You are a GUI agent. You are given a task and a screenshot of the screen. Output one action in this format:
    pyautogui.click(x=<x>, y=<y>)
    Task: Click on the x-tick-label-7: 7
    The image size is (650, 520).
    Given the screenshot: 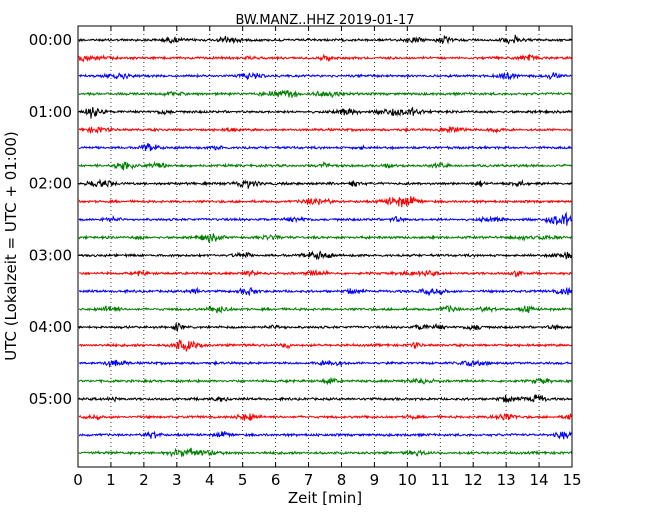 What is the action you would take?
    pyautogui.click(x=309, y=480)
    